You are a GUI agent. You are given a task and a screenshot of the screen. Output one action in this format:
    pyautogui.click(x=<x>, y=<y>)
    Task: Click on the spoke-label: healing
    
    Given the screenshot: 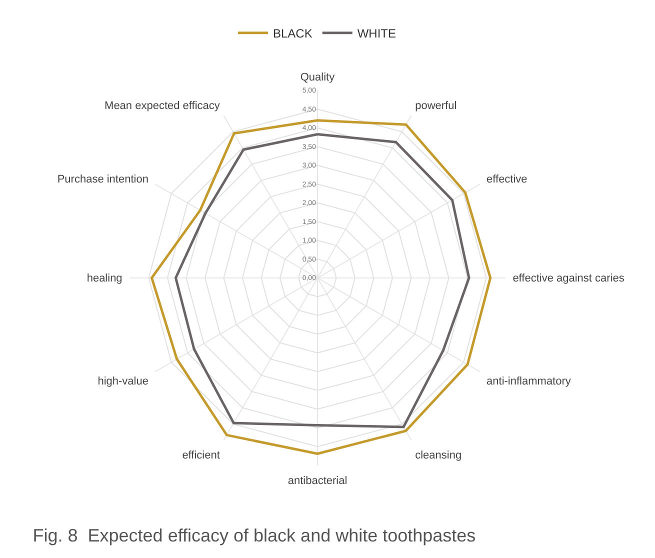 What is the action you would take?
    pyautogui.click(x=104, y=278)
    